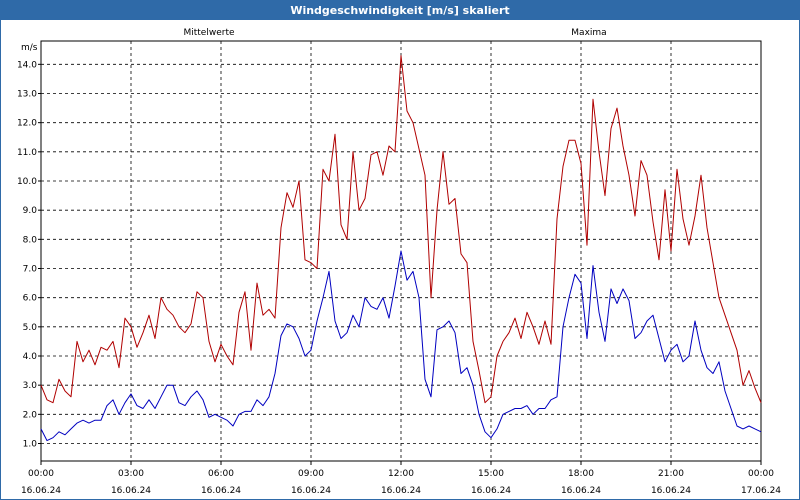  What do you see at coordinates (30, 211) in the screenshot?
I see `y-tick-label: 9.0` at bounding box center [30, 211].